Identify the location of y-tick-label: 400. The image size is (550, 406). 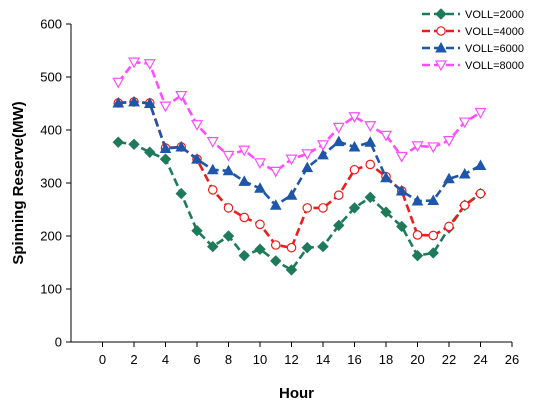
(51, 130).